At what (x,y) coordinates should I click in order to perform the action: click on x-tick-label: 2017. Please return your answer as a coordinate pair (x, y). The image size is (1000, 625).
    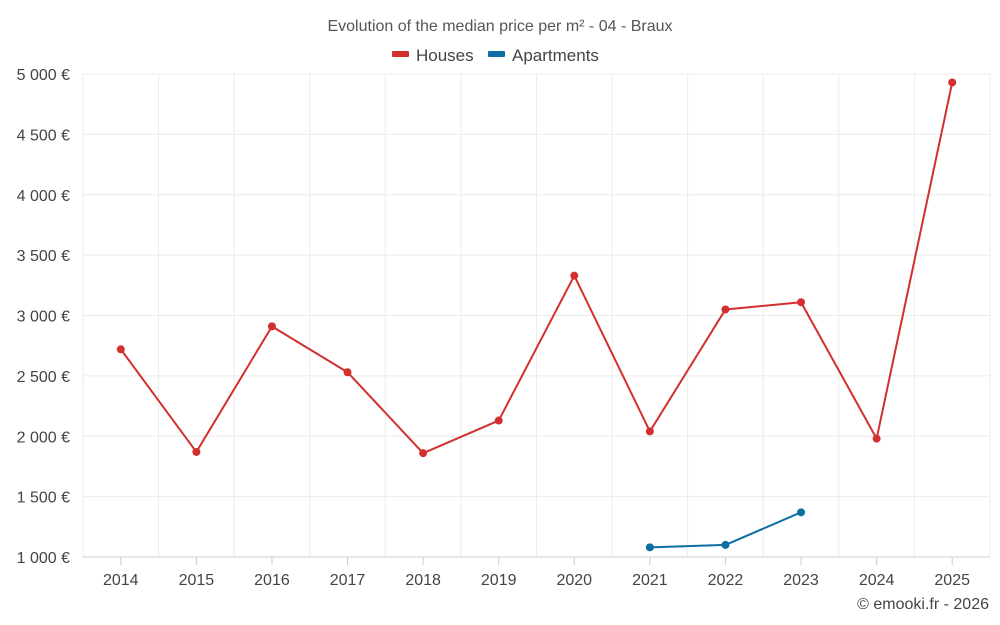
    Looking at the image, I should click on (348, 580).